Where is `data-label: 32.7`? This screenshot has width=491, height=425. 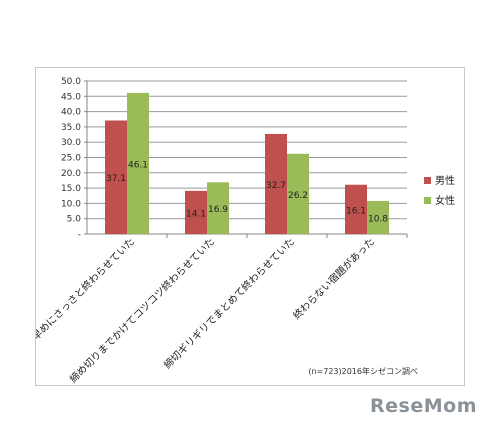 data-label: 32.7 is located at coordinates (276, 186).